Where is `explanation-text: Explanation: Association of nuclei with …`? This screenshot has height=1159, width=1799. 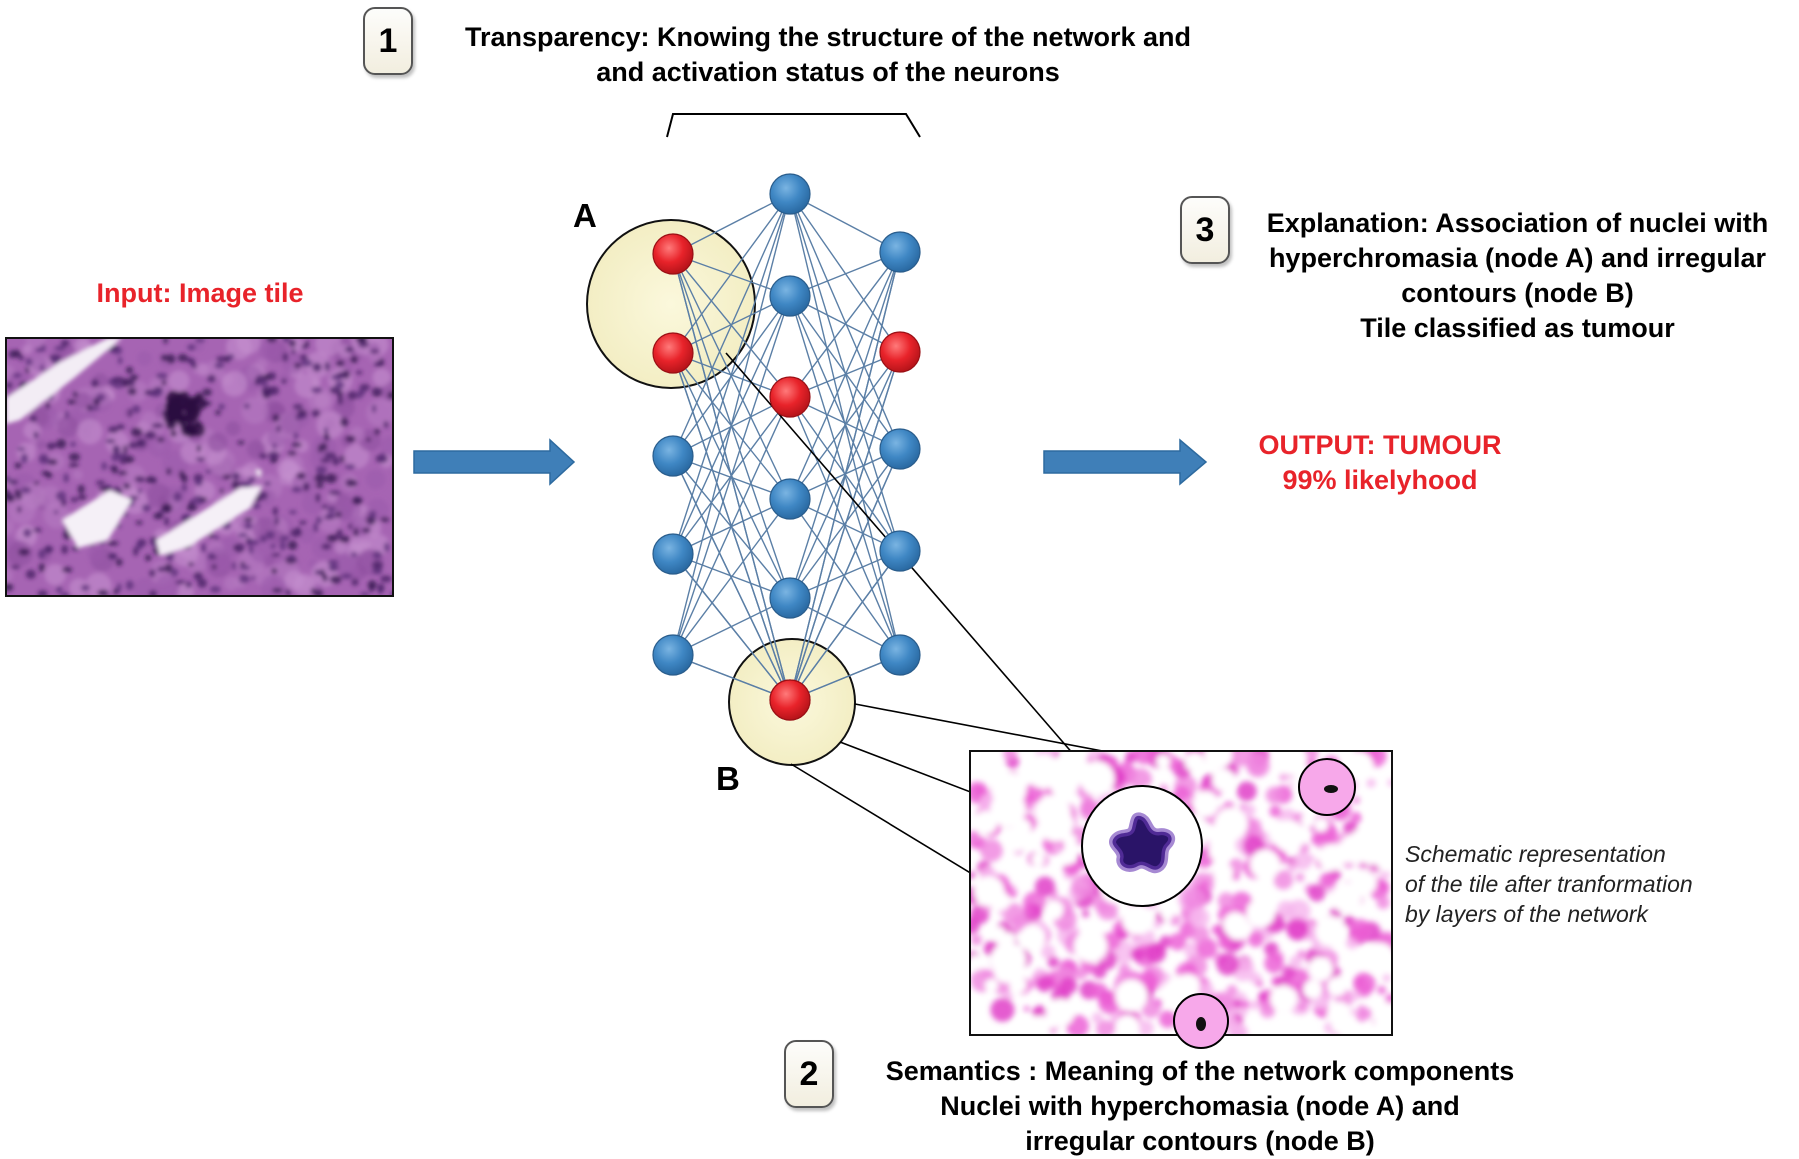
explanation-text: Explanation: Association of nuclei with … is located at coordinates (1517, 276).